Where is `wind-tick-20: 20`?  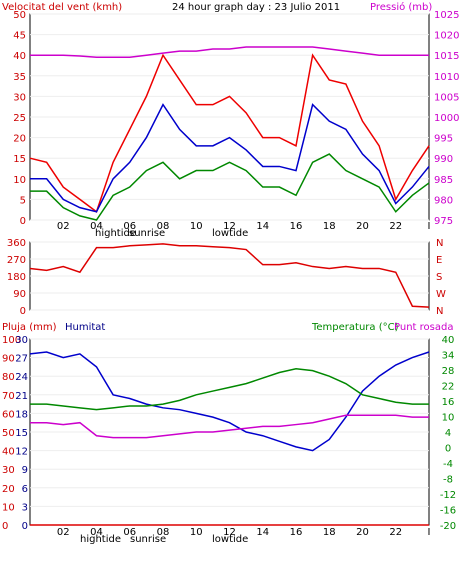
wind-tick-20: 20 is located at coordinates (19, 139).